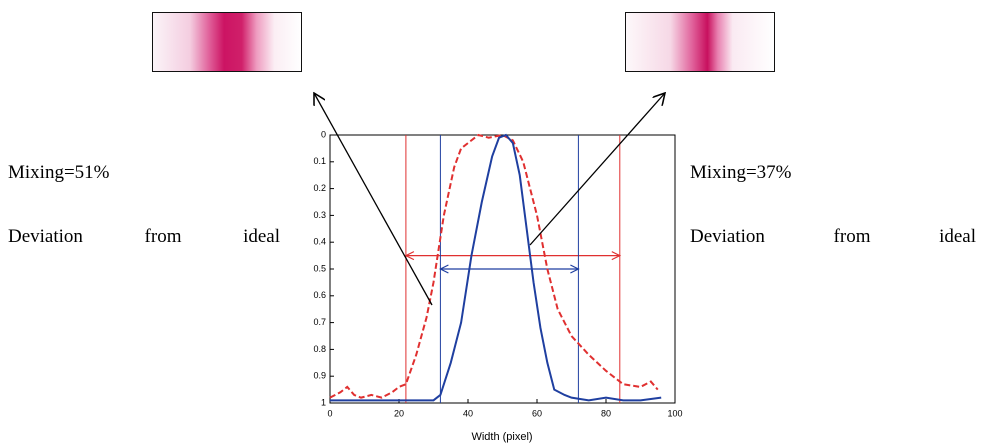 The height and width of the screenshot is (446, 986). I want to click on y-tick-label: 0.7, so click(319, 322).